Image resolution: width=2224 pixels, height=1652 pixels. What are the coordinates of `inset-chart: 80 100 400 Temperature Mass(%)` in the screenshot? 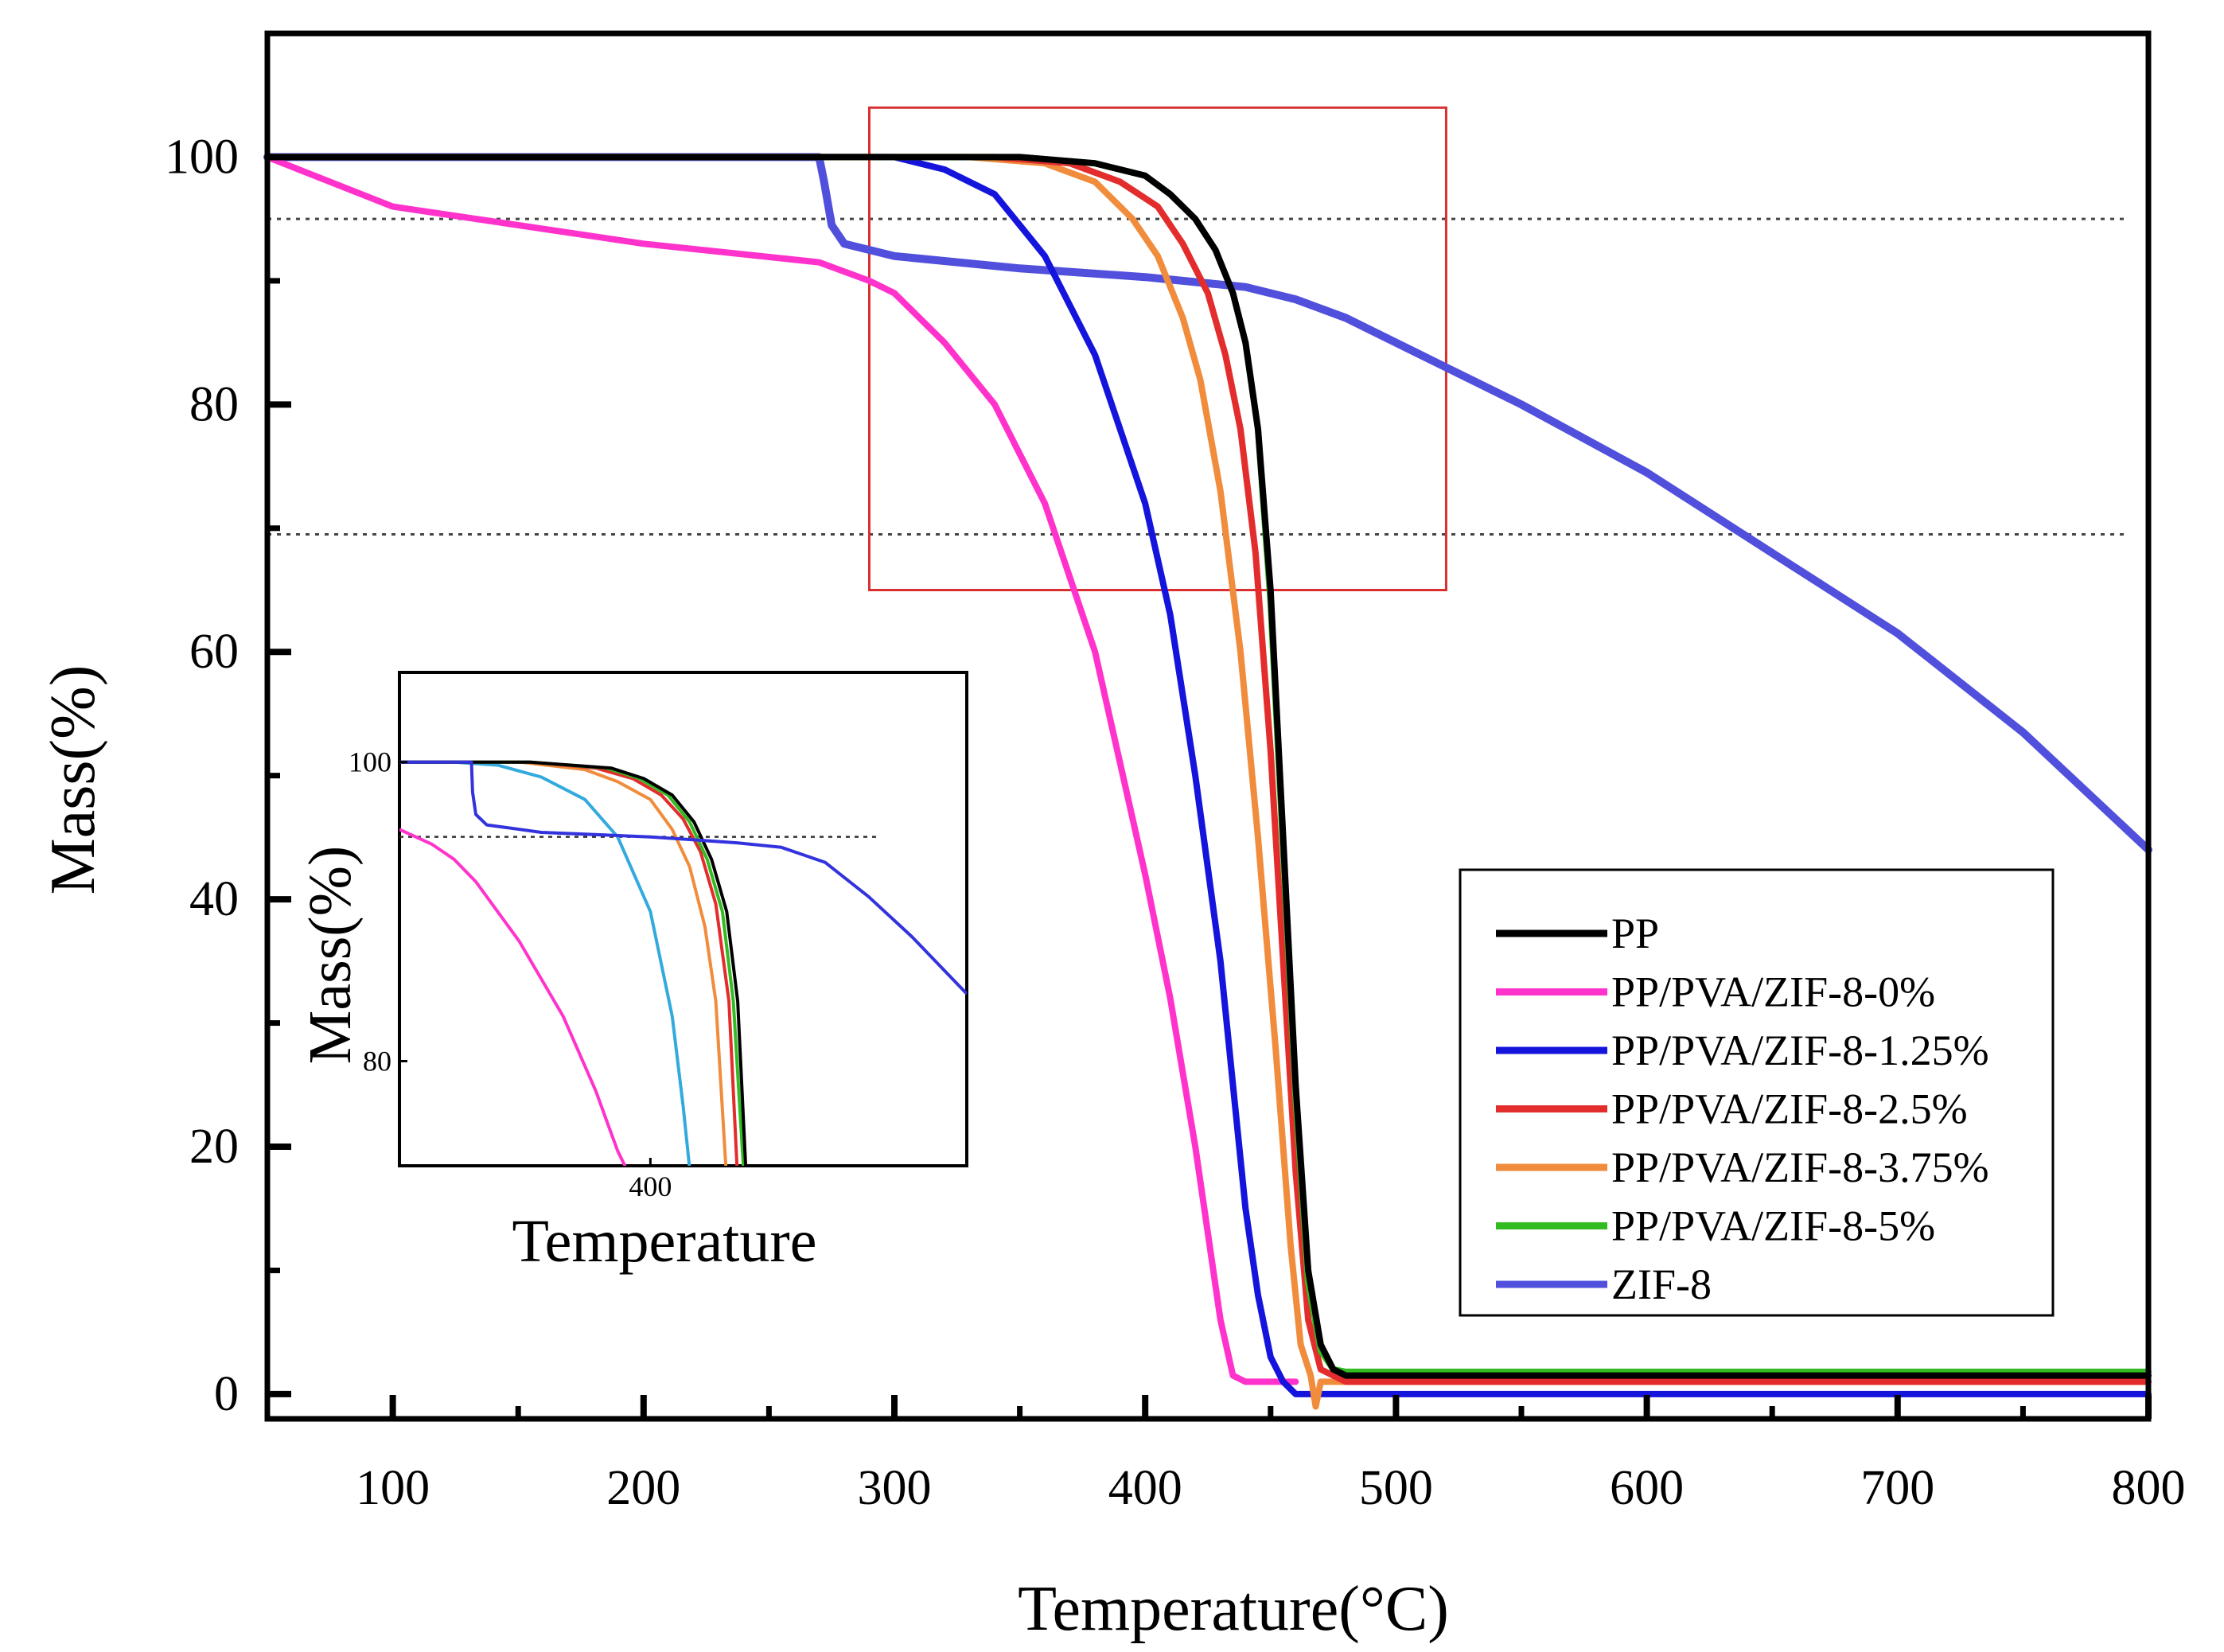 It's located at (632, 973).